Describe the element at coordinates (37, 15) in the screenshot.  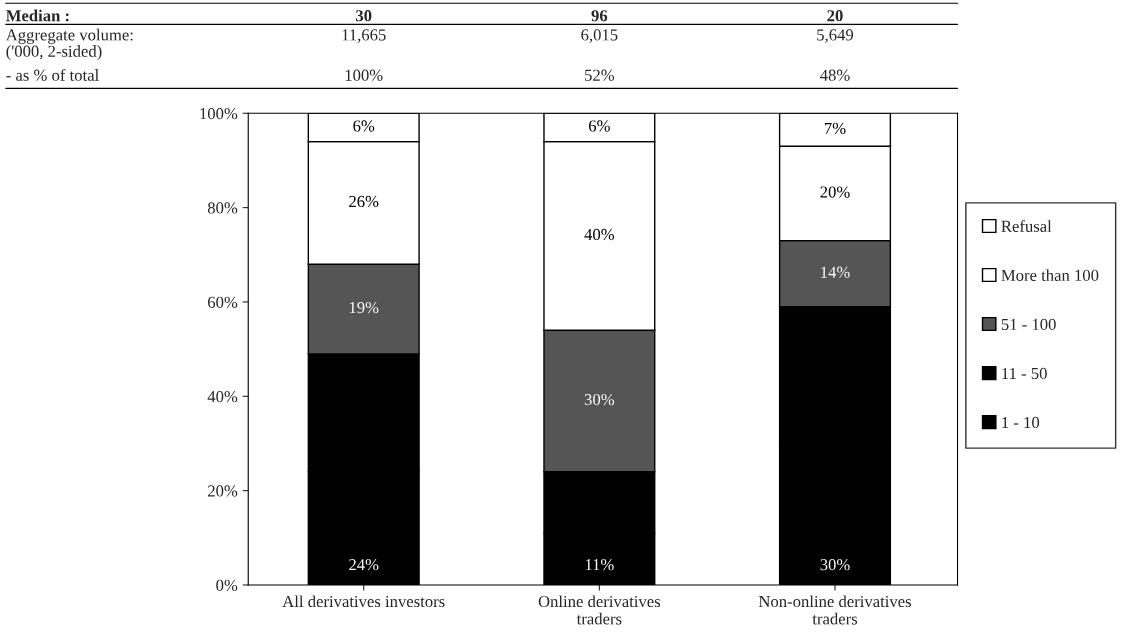
I see `text: Median :` at that location.